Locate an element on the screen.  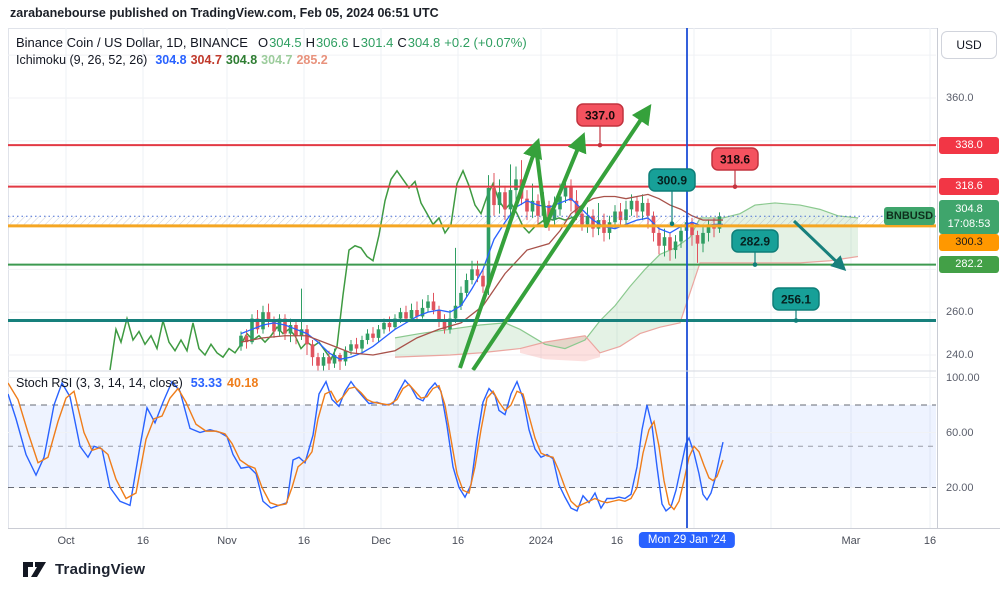
svg-text: 318.6 is located at coordinates (735, 160).